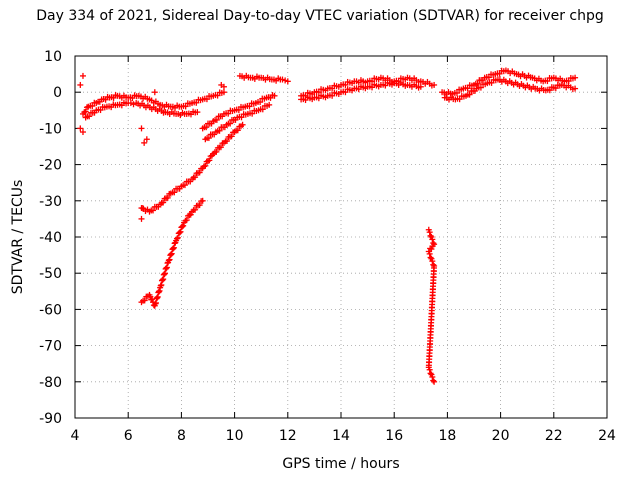  I want to click on x-axis-label: GPS time / hours, so click(341, 464).